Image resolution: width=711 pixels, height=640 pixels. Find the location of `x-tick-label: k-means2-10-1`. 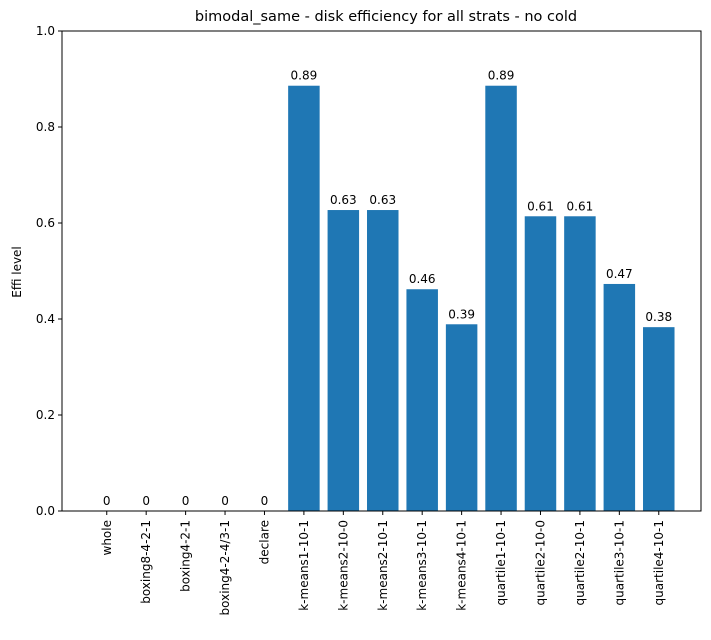

x-tick-label: k-means2-10-1 is located at coordinates (383, 565).